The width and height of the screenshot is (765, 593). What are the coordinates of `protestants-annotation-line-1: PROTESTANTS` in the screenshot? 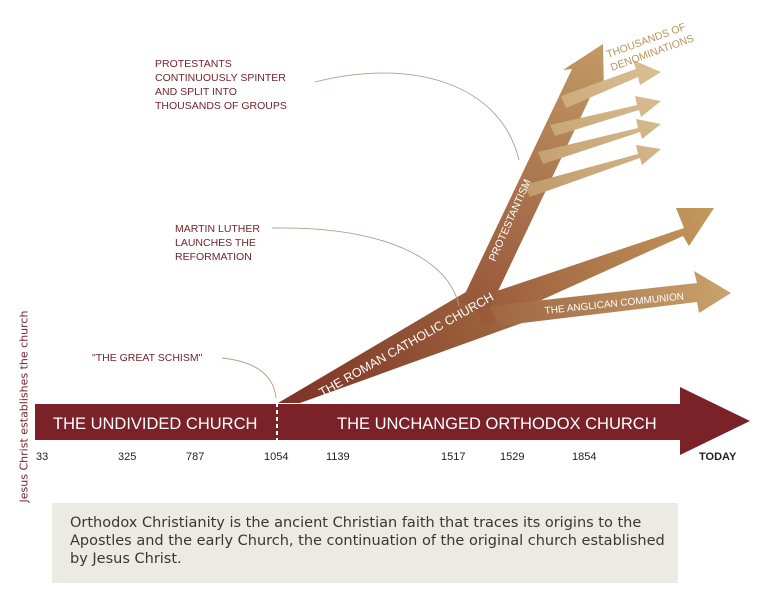 It's located at (193, 64).